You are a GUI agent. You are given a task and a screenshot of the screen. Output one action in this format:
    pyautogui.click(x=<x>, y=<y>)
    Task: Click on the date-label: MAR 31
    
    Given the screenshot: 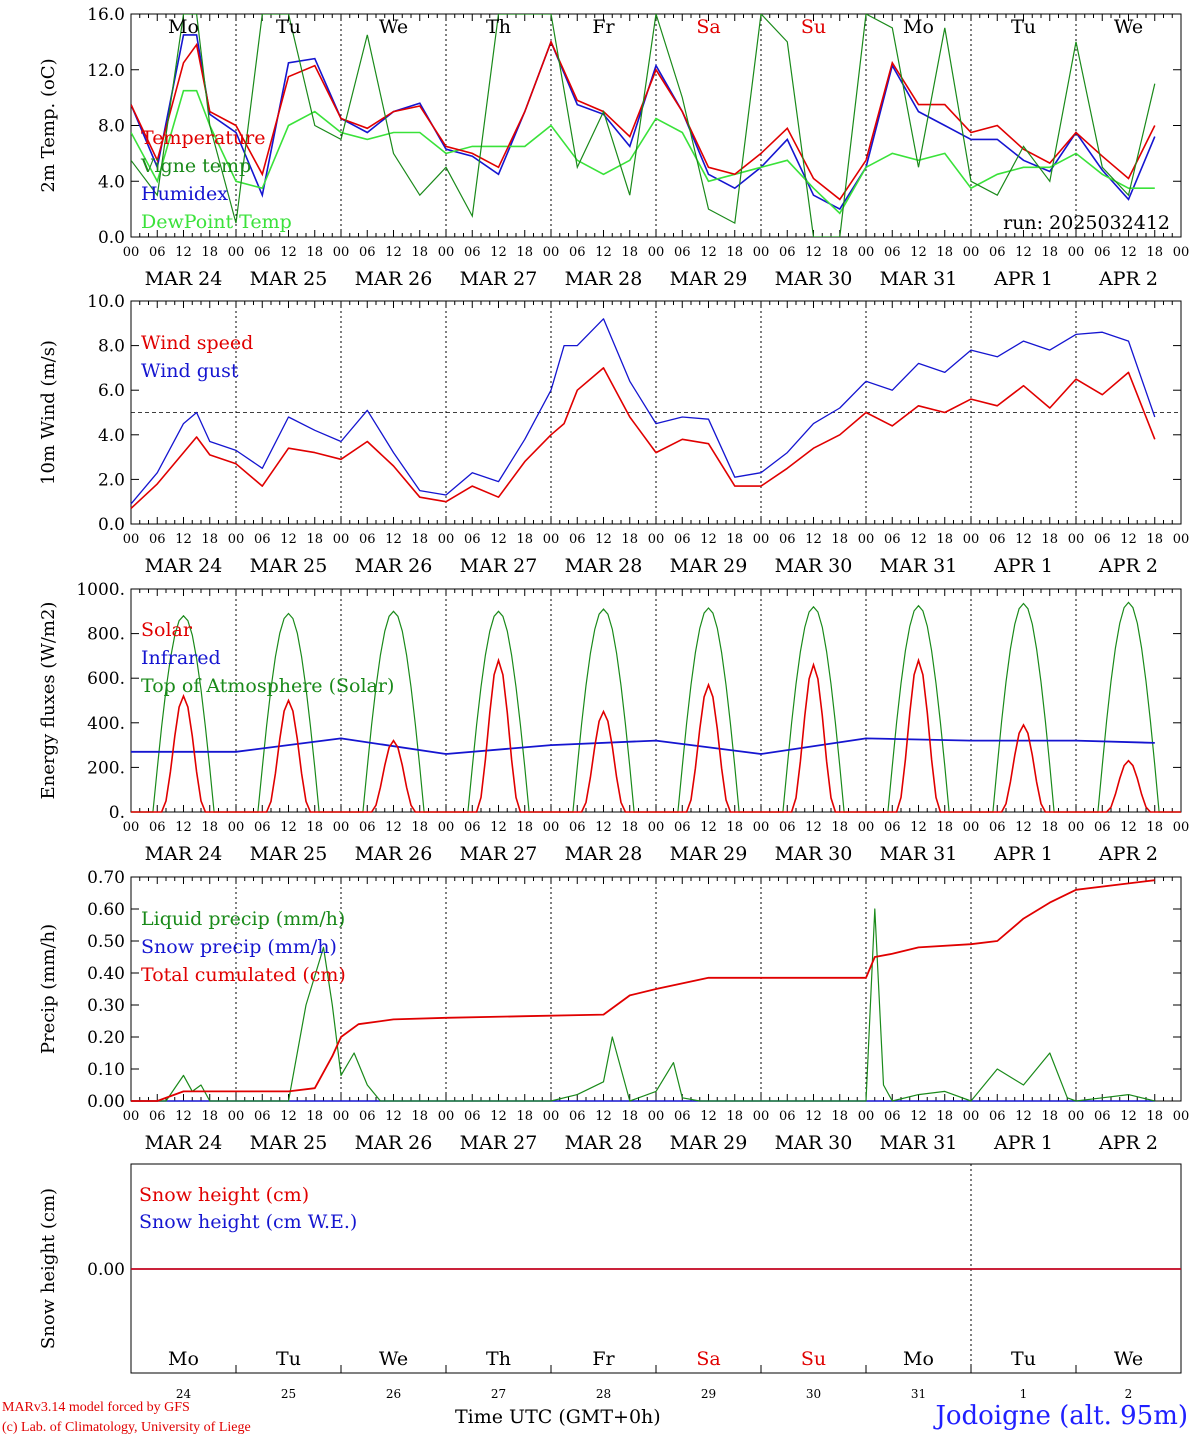 What is the action you would take?
    pyautogui.click(x=919, y=279)
    